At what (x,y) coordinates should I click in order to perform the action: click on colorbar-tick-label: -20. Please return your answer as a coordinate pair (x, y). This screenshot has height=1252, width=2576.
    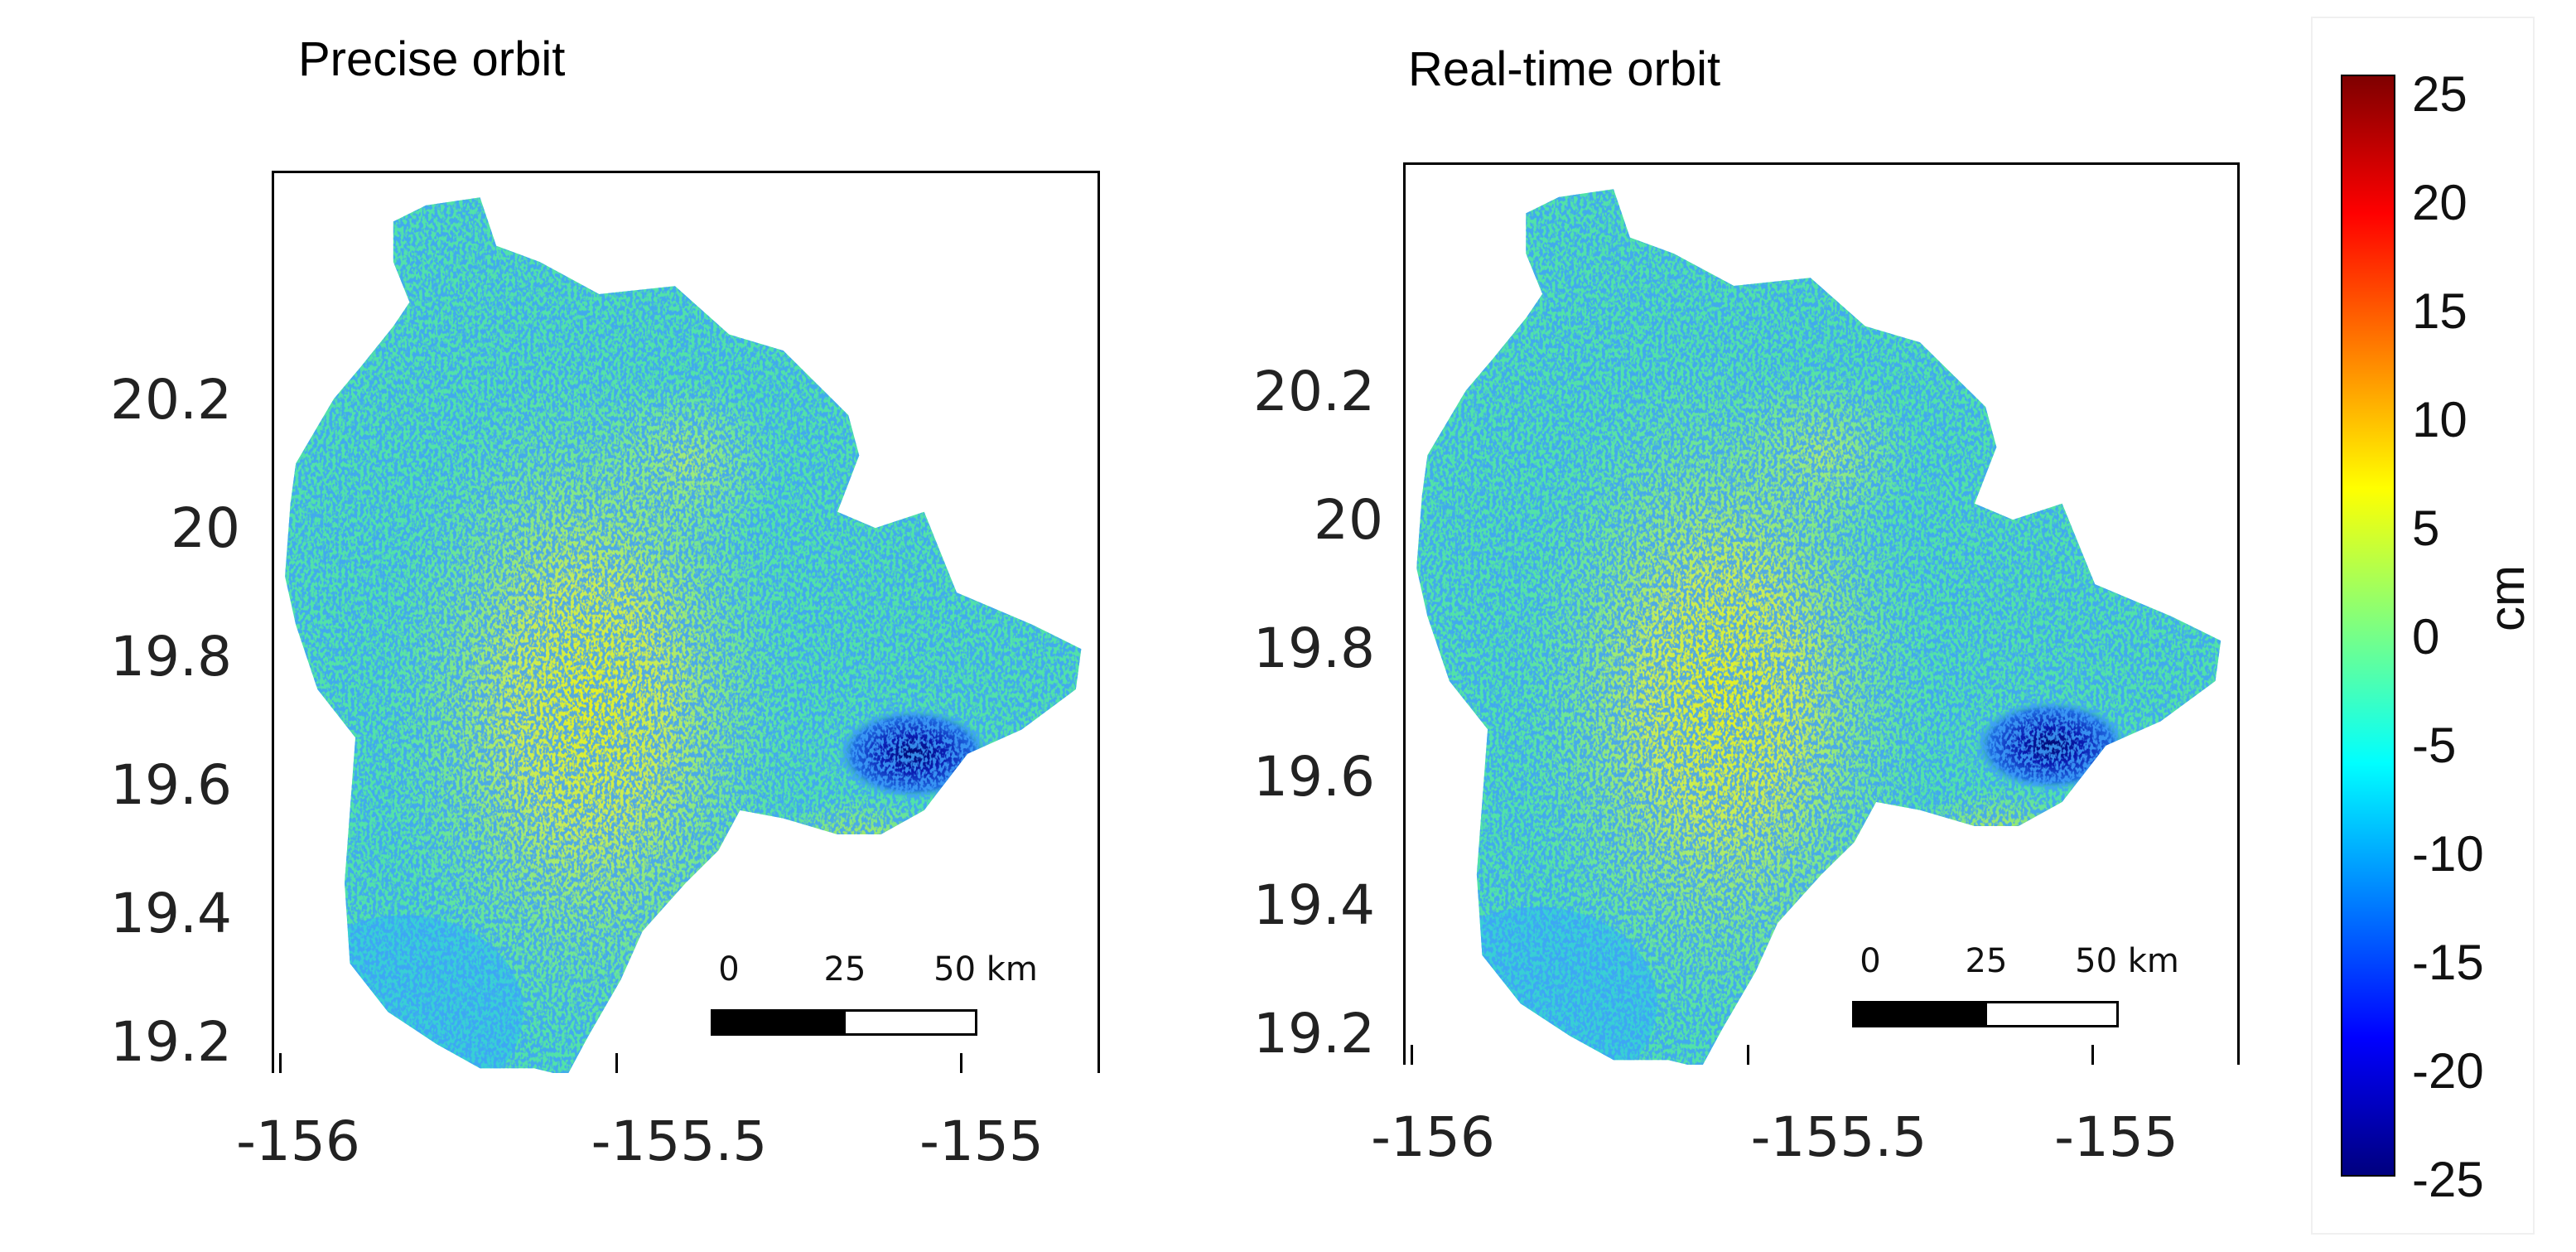
    Looking at the image, I should click on (2448, 1071).